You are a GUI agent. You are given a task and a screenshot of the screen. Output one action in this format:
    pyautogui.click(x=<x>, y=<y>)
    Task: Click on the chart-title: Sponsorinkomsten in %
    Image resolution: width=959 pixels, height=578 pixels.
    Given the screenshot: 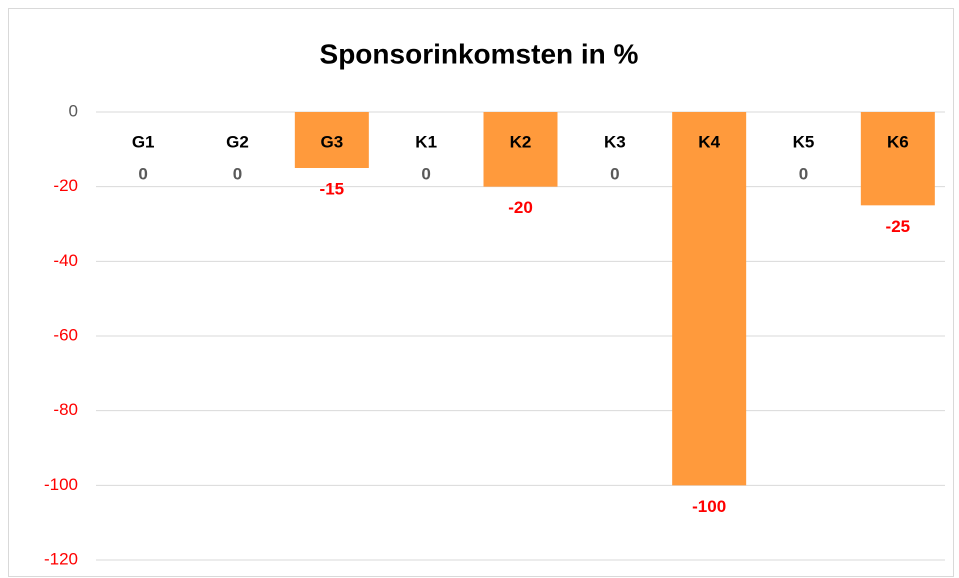 What is the action you would take?
    pyautogui.click(x=479, y=53)
    